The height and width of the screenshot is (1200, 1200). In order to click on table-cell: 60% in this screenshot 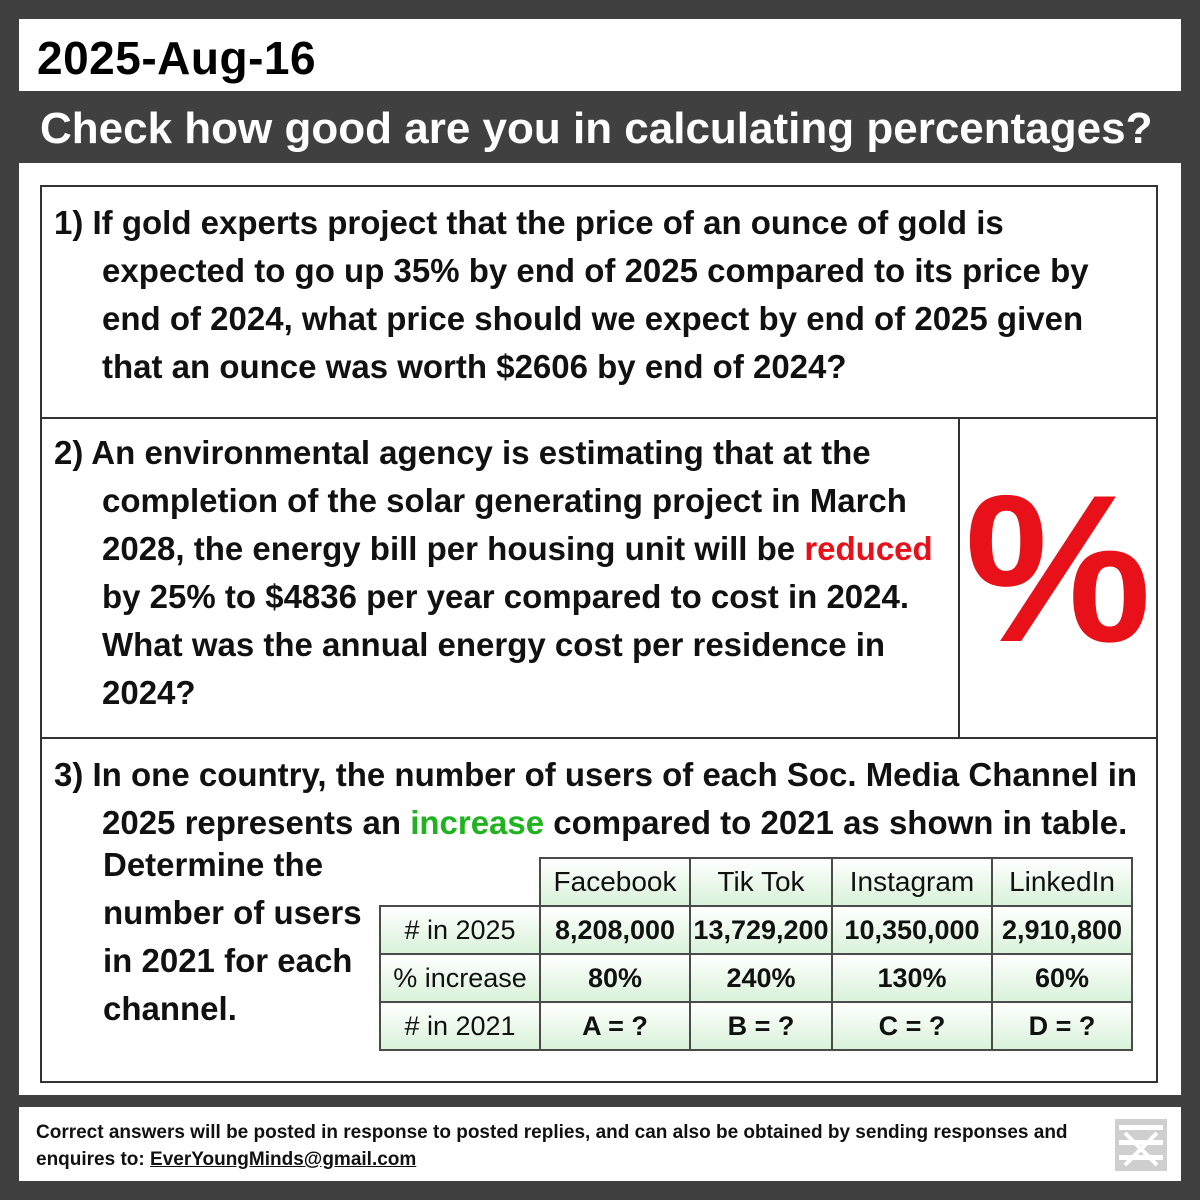, I will do `click(1062, 978)`.